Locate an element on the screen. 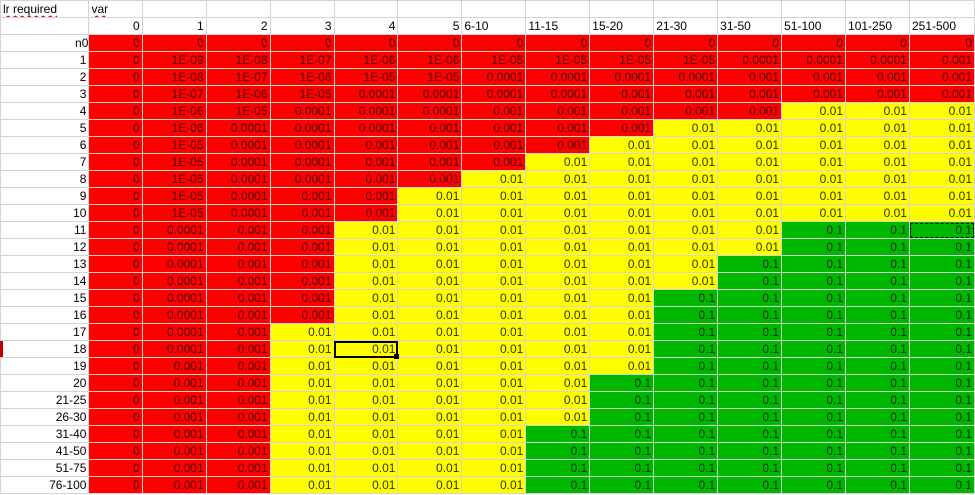 This screenshot has height=495, width=975. column-header-cell: 5 is located at coordinates (430, 26).